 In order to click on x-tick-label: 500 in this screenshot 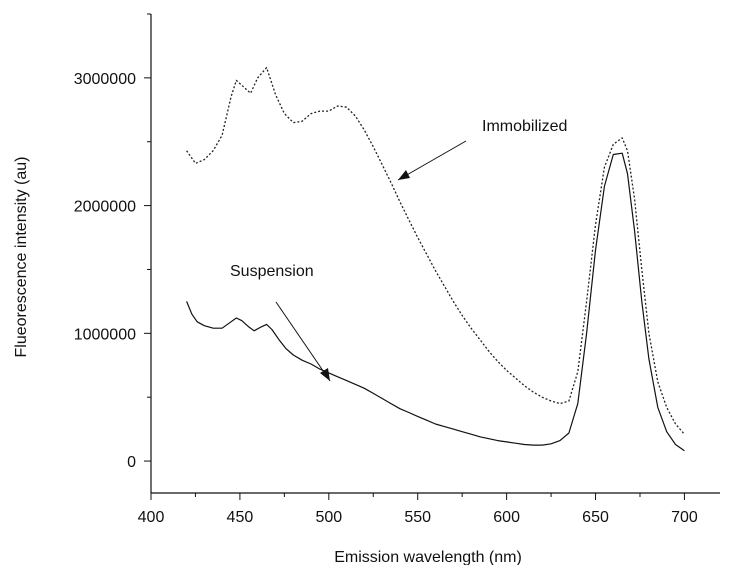, I will do `click(328, 517)`.